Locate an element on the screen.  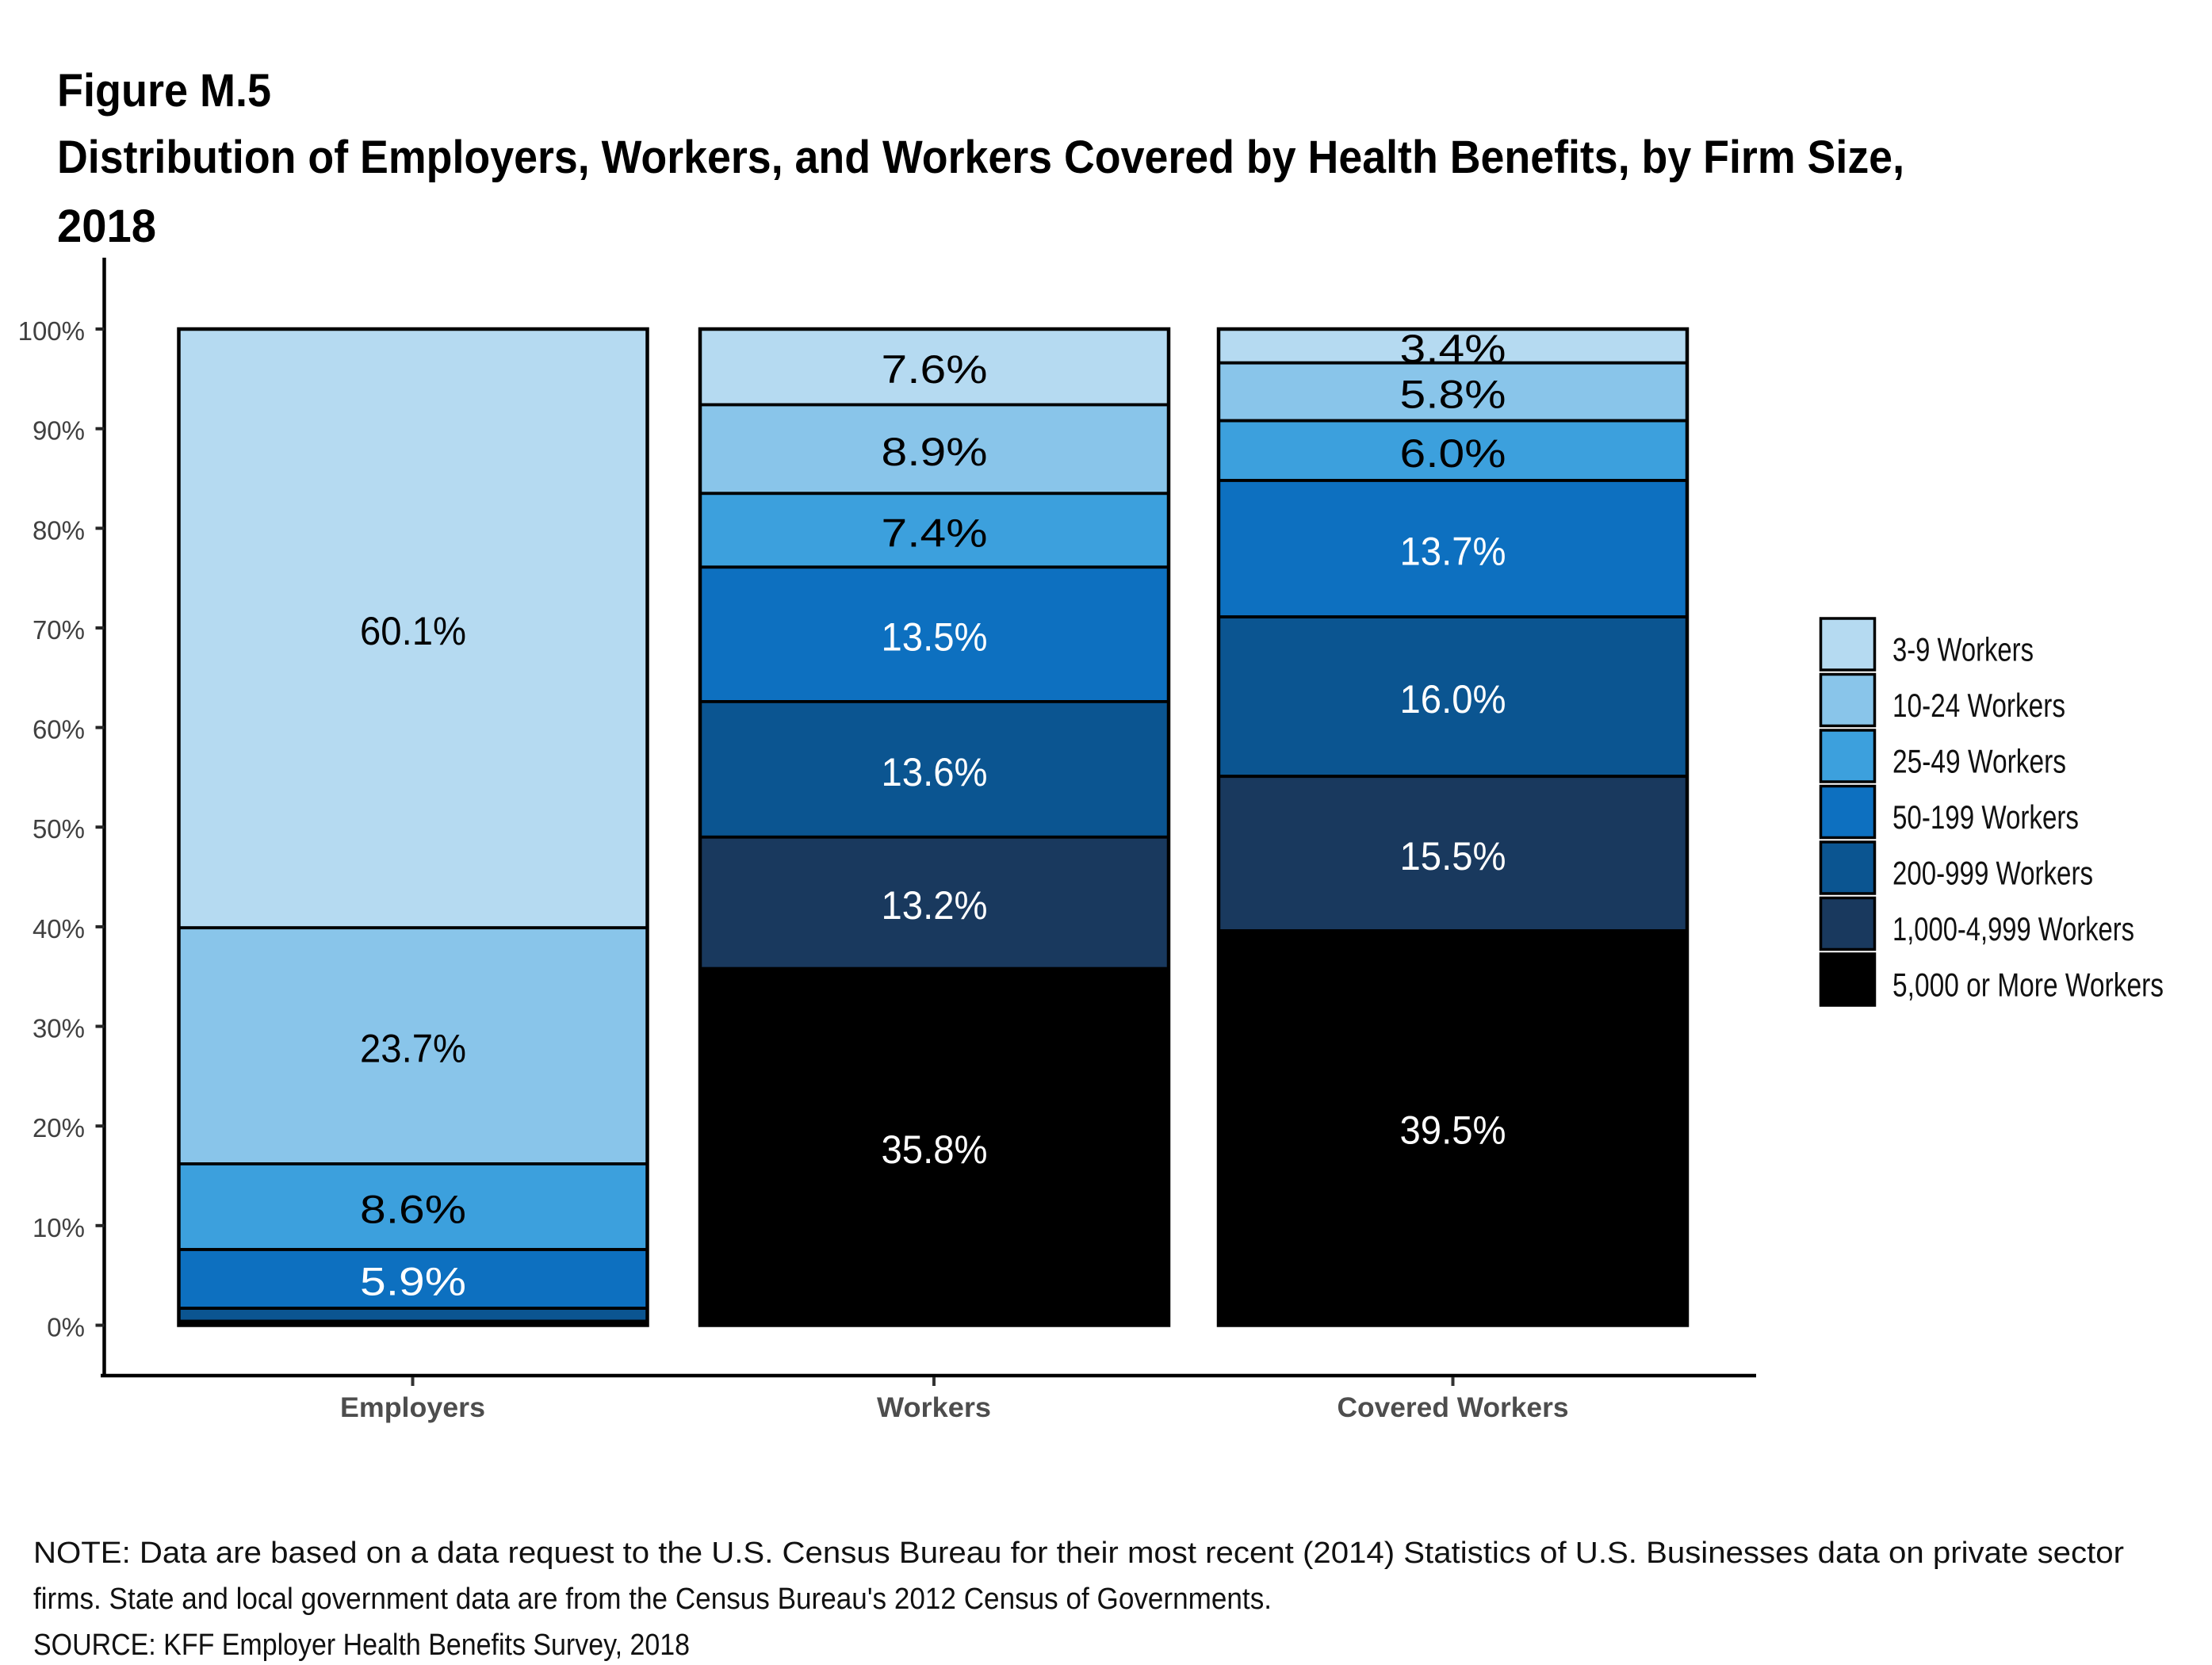
svg-text: 200-999 Workers is located at coordinates (1992, 873).